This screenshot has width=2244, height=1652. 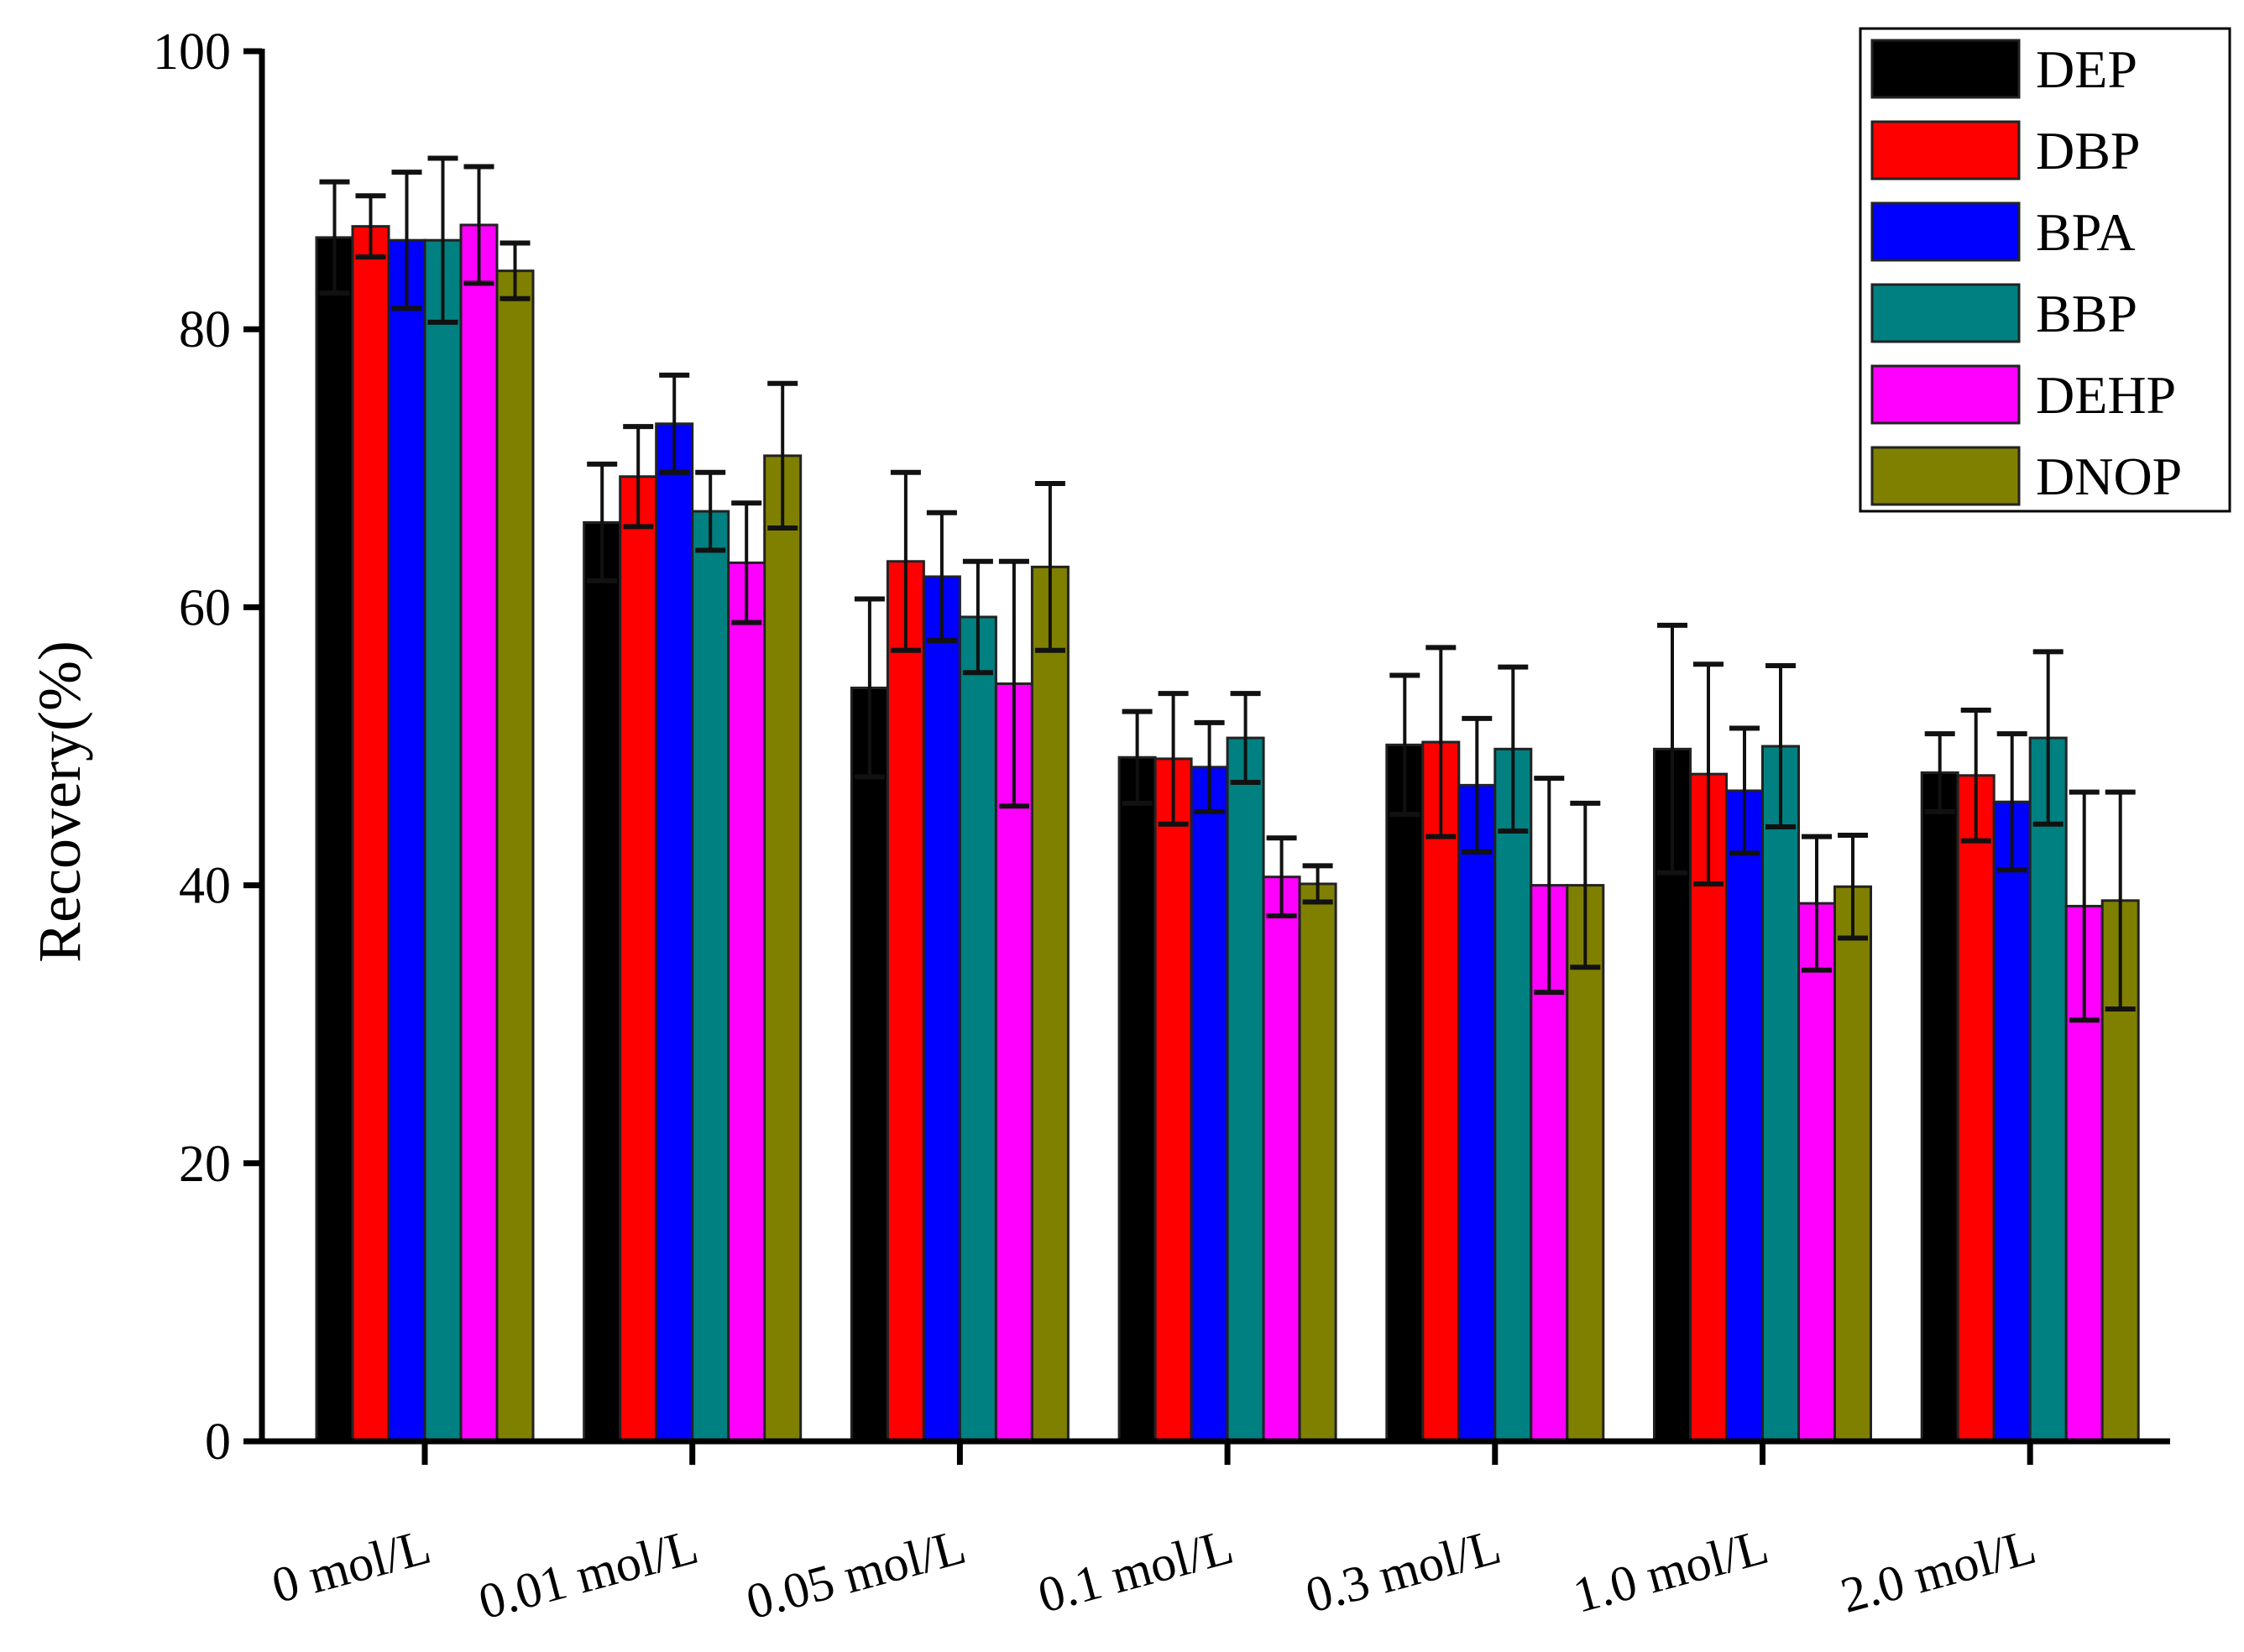 I want to click on x-tick-label: 0.05 mol/L, so click(x=855, y=1575).